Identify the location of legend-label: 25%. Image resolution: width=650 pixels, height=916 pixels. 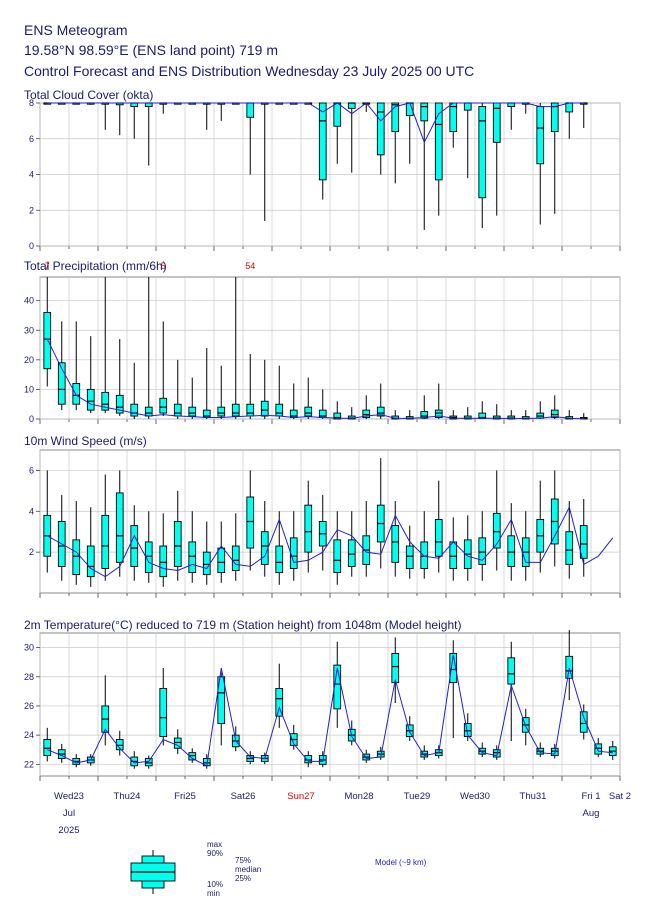
(243, 878).